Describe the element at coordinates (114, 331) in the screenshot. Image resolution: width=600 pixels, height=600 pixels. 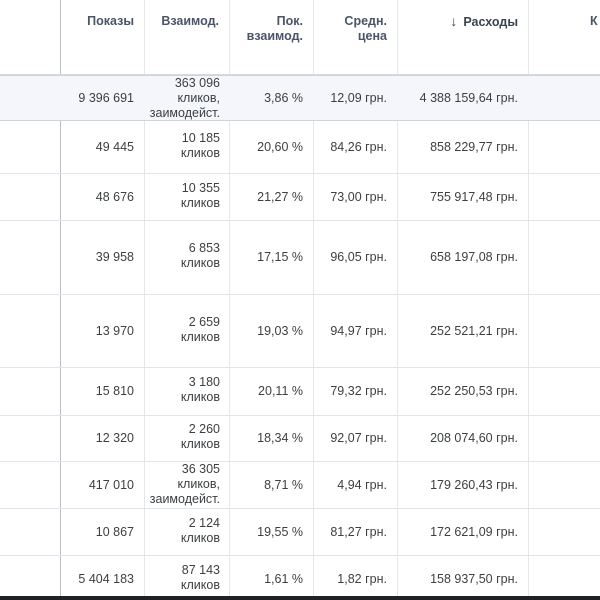
I see `cell-impressions: 13 970` at that location.